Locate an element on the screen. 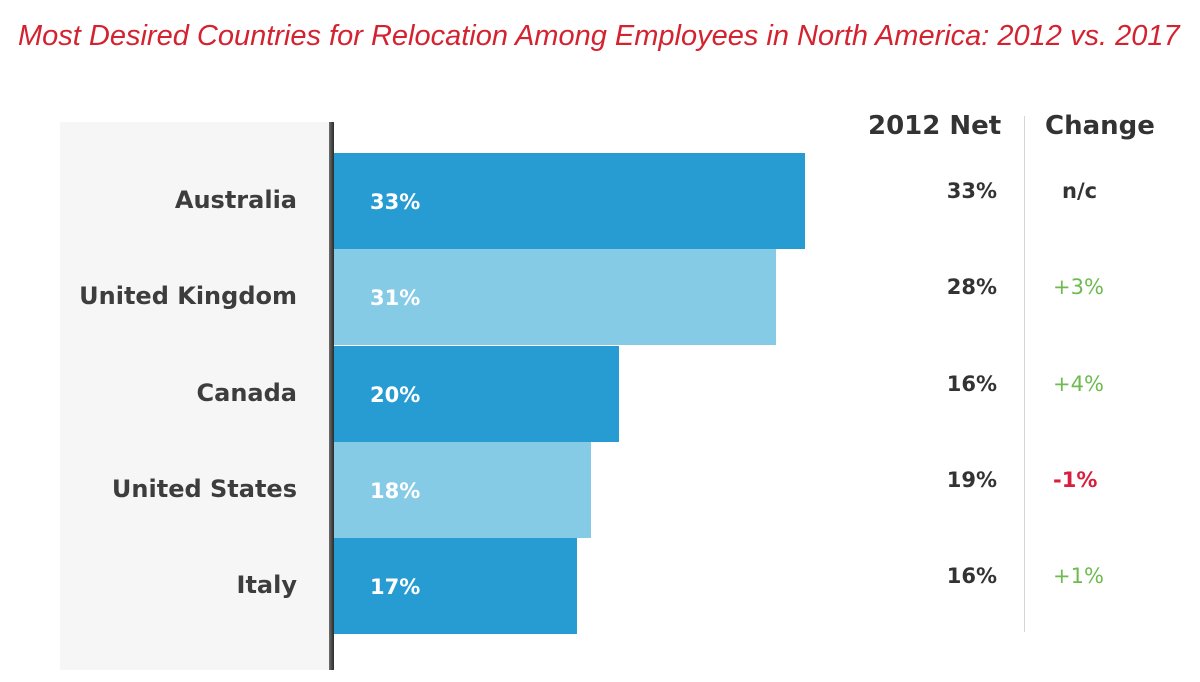  bar-value-label: 20% is located at coordinates (395, 394).